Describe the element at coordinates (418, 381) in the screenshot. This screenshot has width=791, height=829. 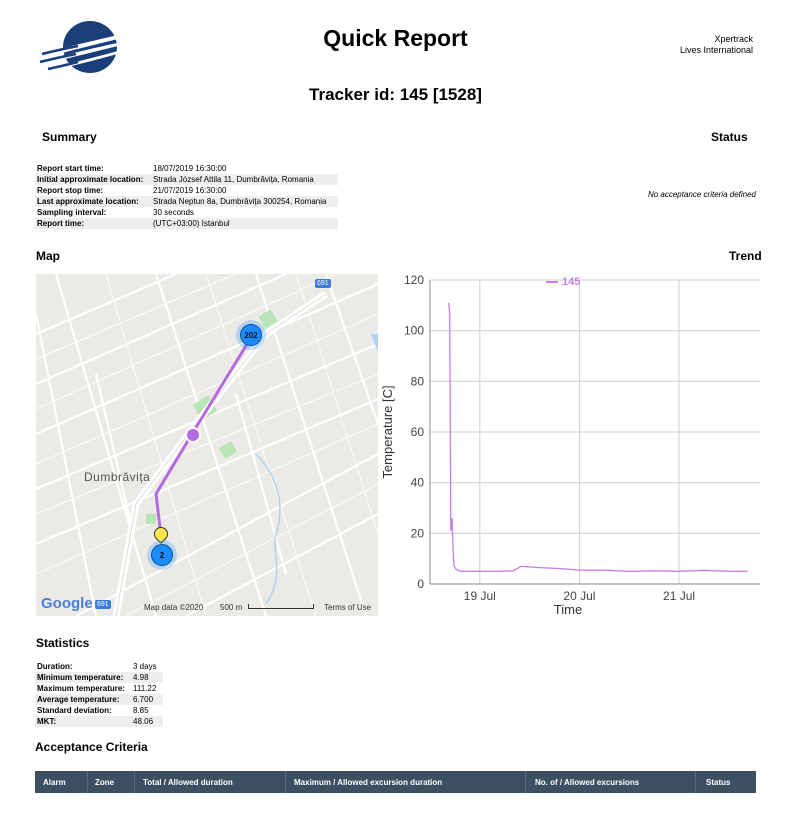
I see `y-tick-label: 80` at that location.